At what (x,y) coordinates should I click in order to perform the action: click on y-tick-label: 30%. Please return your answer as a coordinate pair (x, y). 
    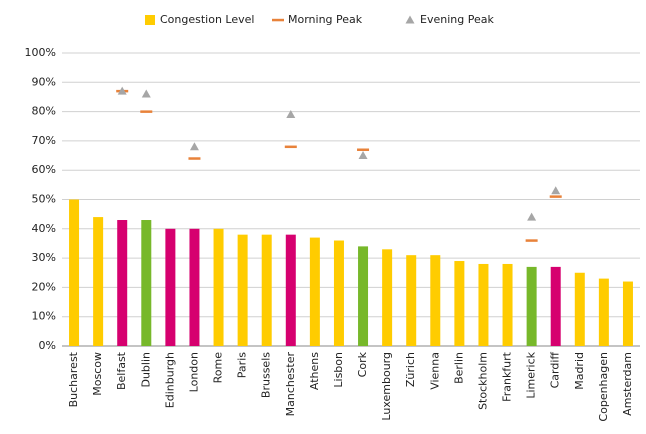
    Looking at the image, I should click on (44, 257).